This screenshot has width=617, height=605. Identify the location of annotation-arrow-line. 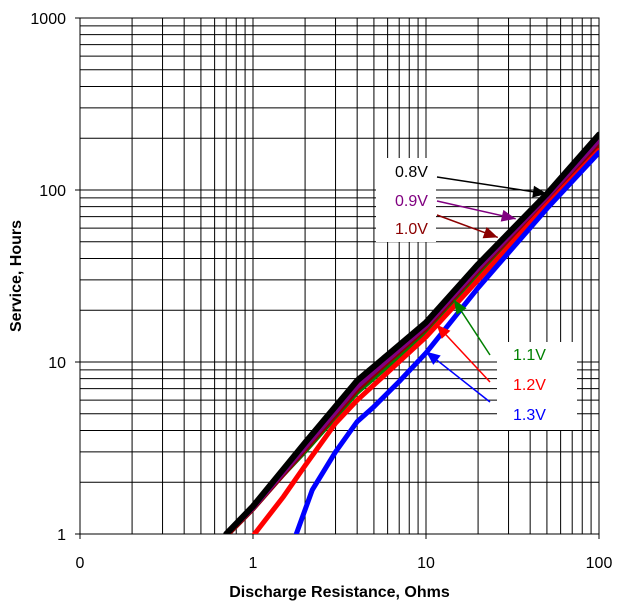
(492, 185).